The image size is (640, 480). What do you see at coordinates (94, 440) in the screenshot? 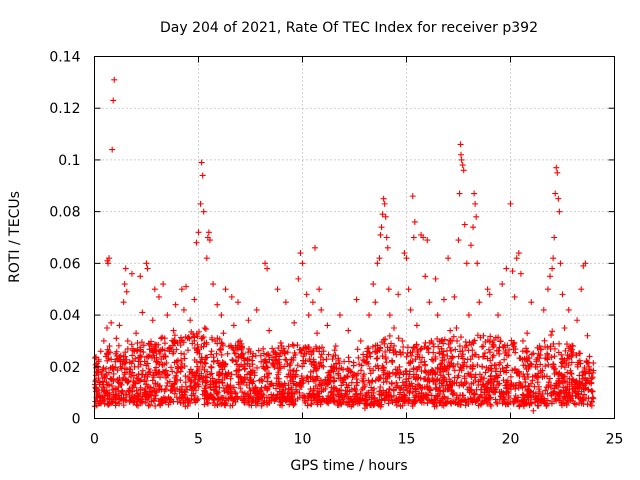
I see `x-tick-label: 0` at bounding box center [94, 440].